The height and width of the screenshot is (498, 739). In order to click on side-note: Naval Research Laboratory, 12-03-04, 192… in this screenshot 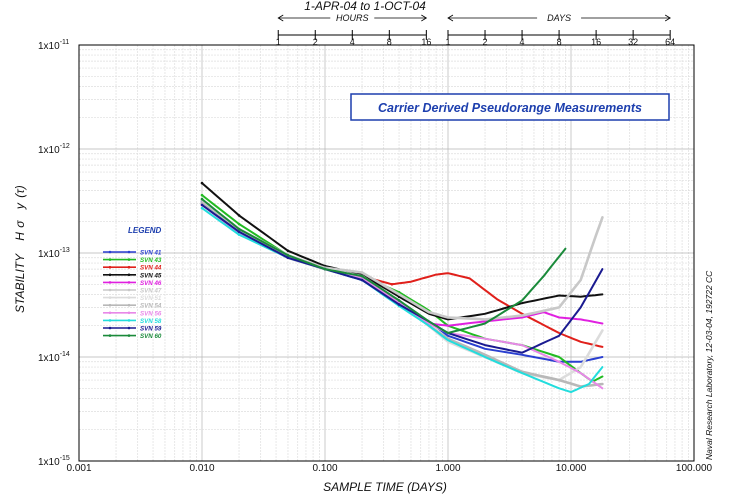, I will do `click(709, 365)`.